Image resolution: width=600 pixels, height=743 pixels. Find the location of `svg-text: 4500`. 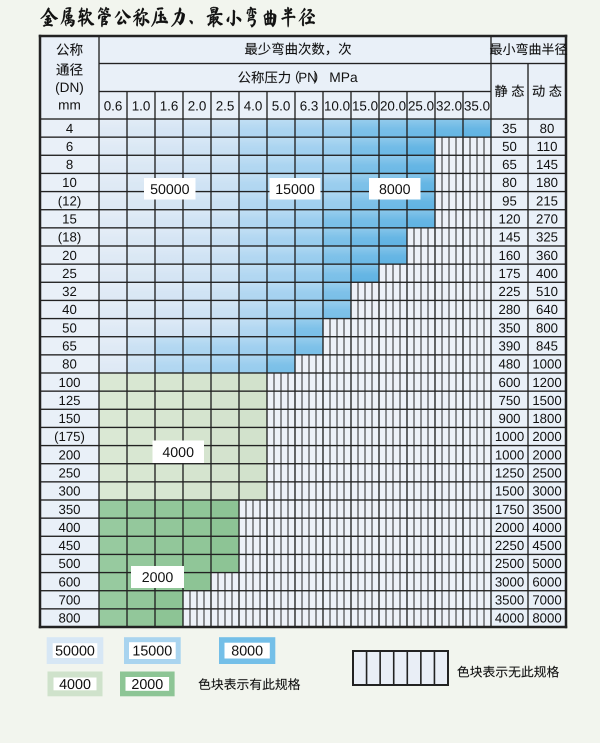

svg-text: 4500 is located at coordinates (546, 545).